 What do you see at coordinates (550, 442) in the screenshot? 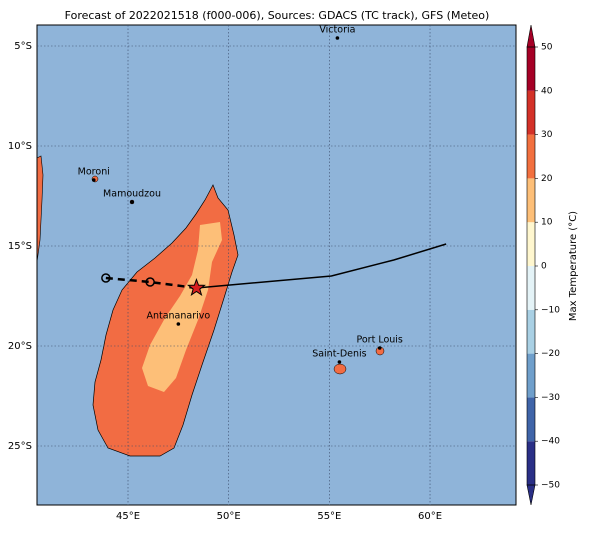
I see `colorbar-tick-label: −40` at bounding box center [550, 442].